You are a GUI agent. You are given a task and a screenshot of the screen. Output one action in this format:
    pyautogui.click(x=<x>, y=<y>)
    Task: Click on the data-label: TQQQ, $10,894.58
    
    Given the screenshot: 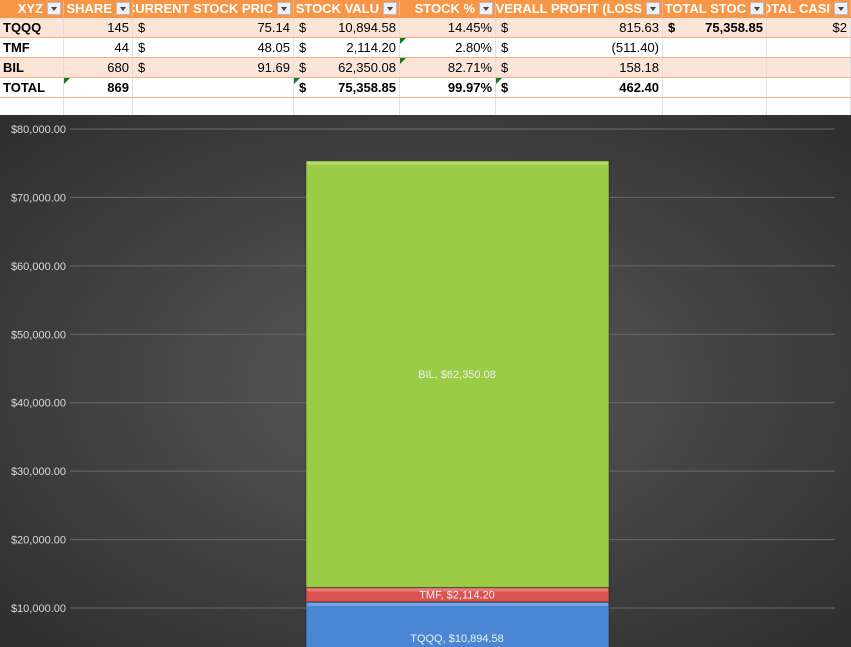 What is the action you would take?
    pyautogui.click(x=457, y=639)
    